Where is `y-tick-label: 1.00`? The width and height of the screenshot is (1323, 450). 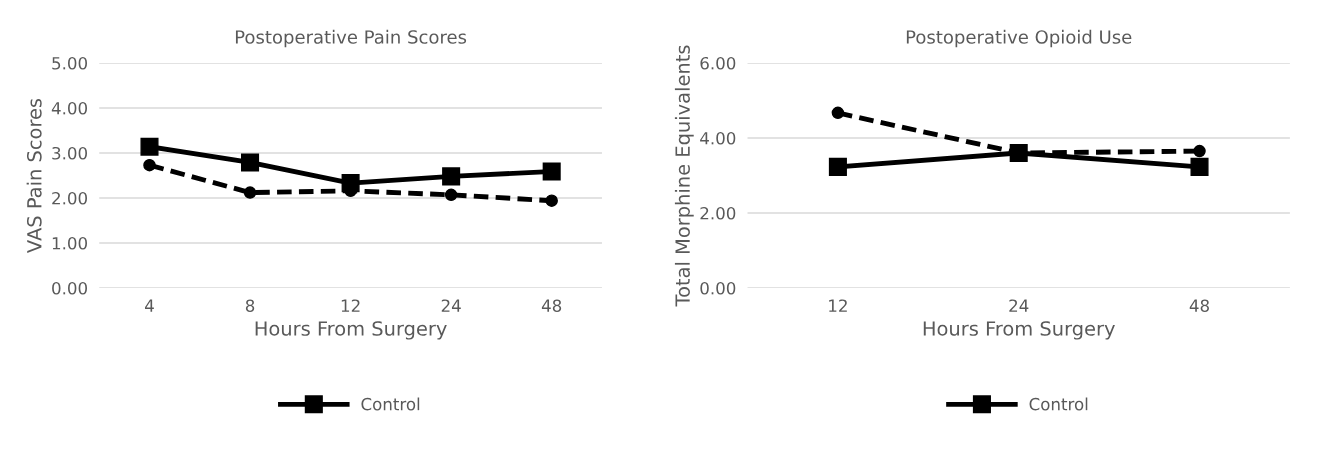
y-tick-label: 1.00 is located at coordinates (70, 243).